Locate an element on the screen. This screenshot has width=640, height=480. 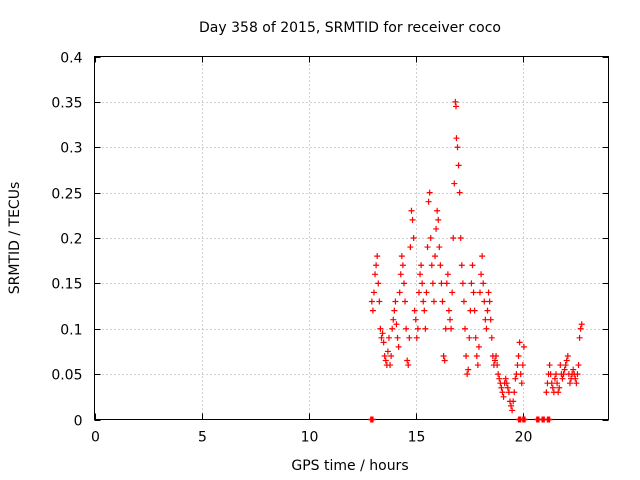
y-tick-label: 0.25 is located at coordinates (66, 195).